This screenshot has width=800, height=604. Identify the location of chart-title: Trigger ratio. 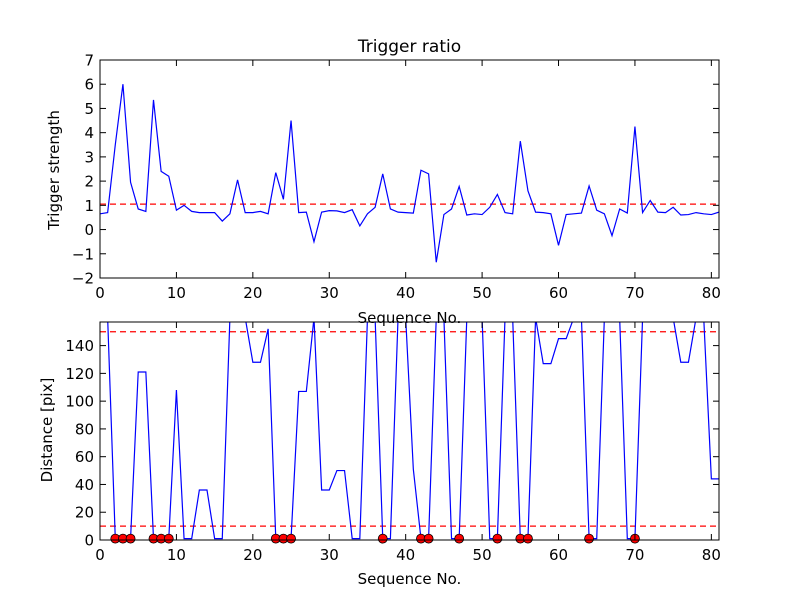
(409, 47).